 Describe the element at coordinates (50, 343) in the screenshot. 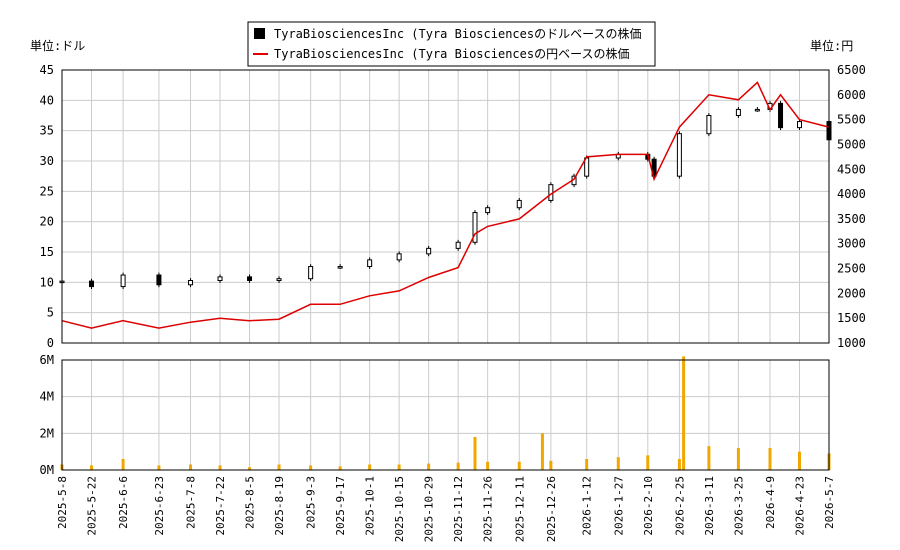

I see `price-y-tick-label: 0` at that location.